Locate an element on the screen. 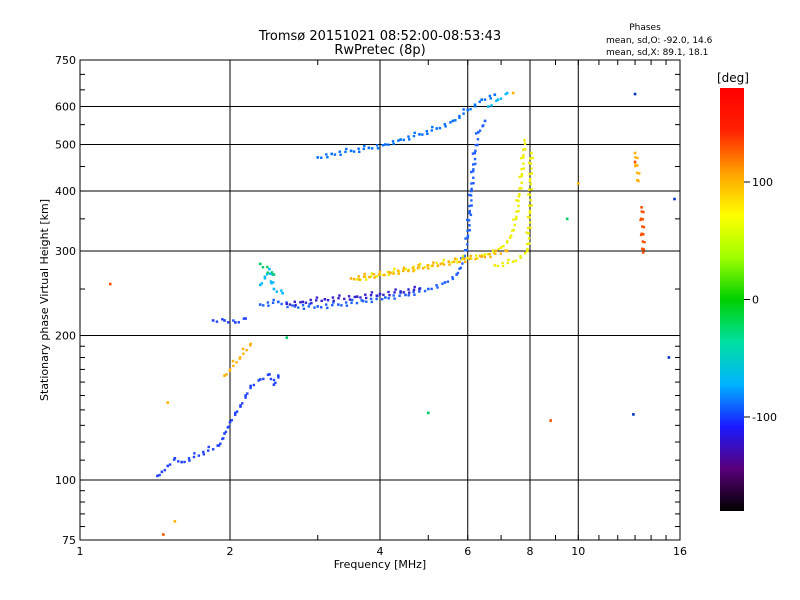 The image size is (800, 600). colorbar-tick-label: 0 is located at coordinates (755, 300).